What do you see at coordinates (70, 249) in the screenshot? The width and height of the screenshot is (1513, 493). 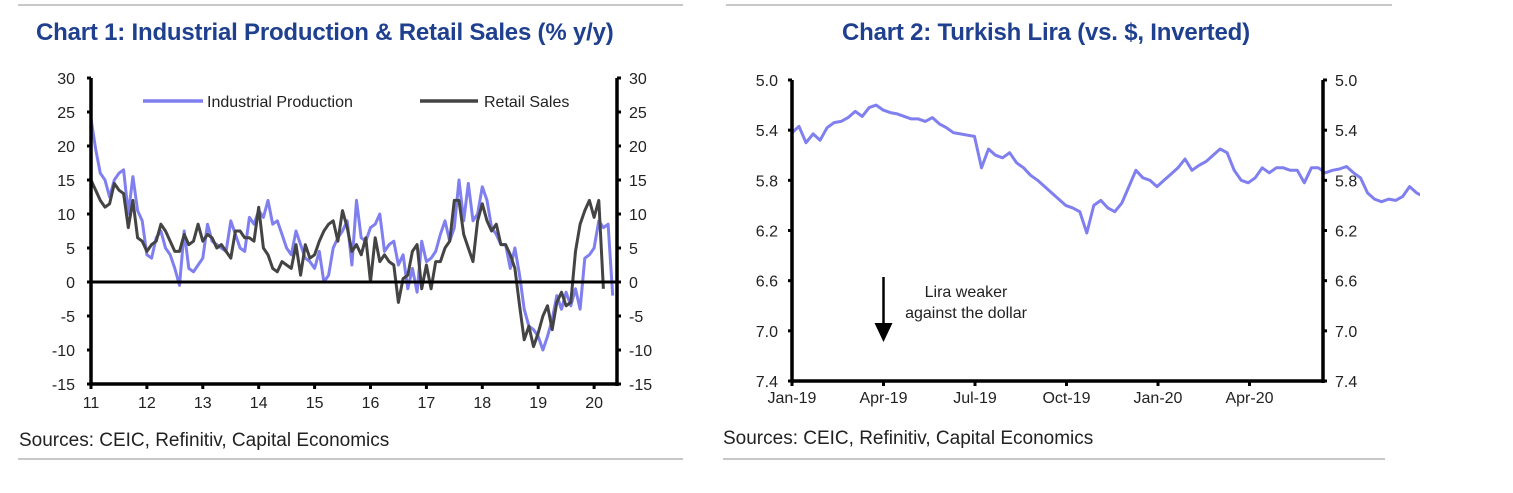 I see `left-y-tick-label: 5` at bounding box center [70, 249].